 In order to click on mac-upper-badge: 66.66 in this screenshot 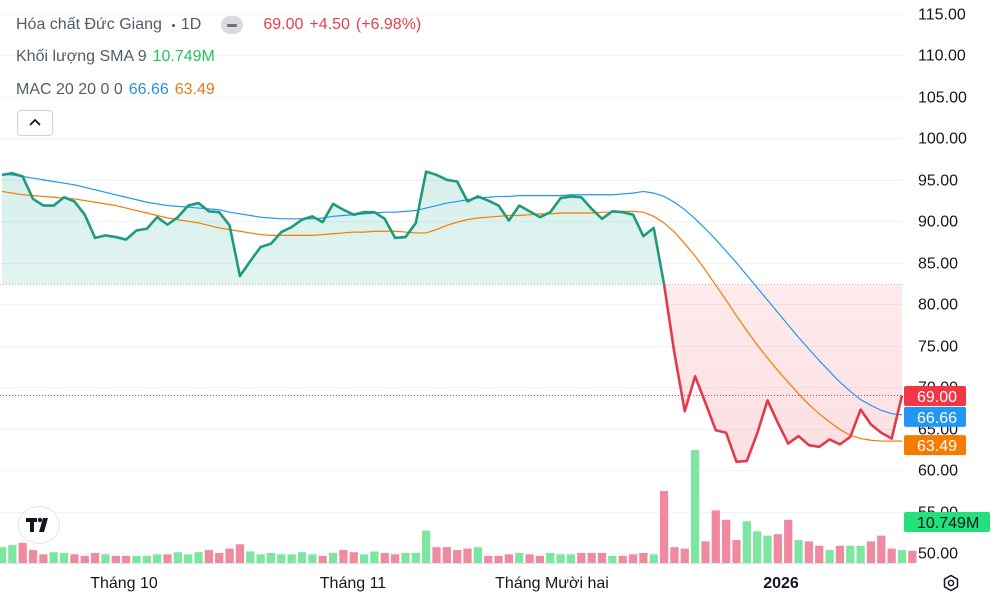, I will do `click(937, 418)`.